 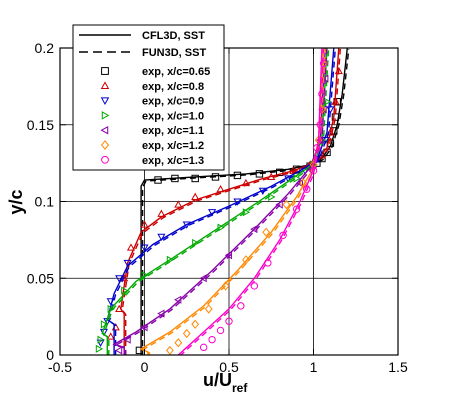 I want to click on y-tick-label: 0.15, so click(x=40, y=125).